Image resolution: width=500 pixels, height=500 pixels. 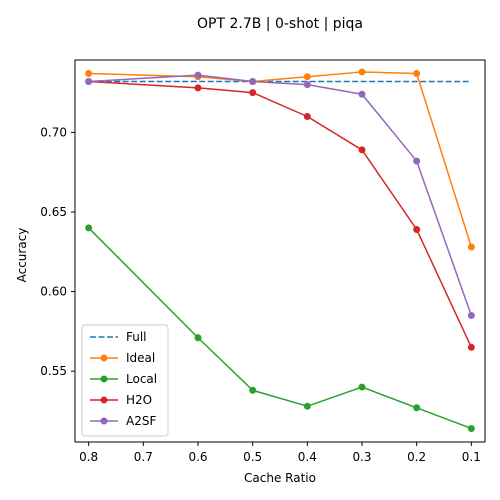 What do you see at coordinates (252, 457) in the screenshot?
I see `x-tick-label: 0.5` at bounding box center [252, 457].